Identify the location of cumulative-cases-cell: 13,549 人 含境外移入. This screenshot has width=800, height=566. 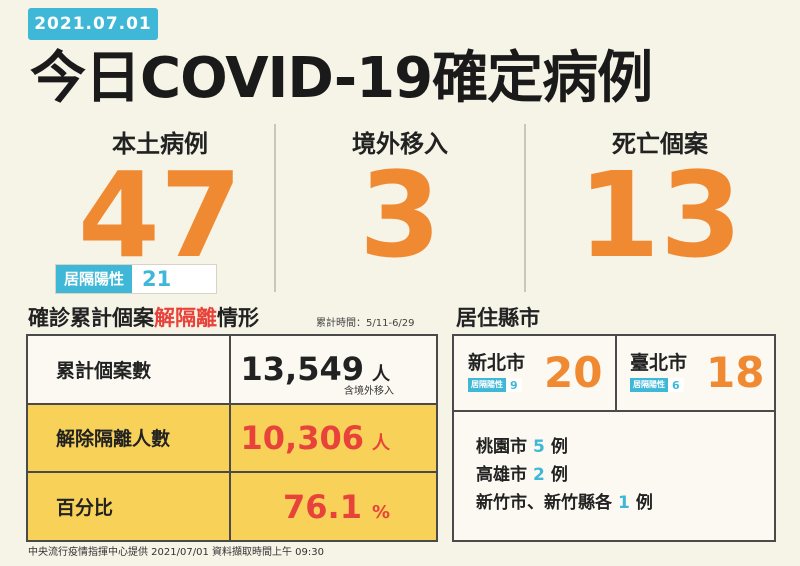
(333, 369).